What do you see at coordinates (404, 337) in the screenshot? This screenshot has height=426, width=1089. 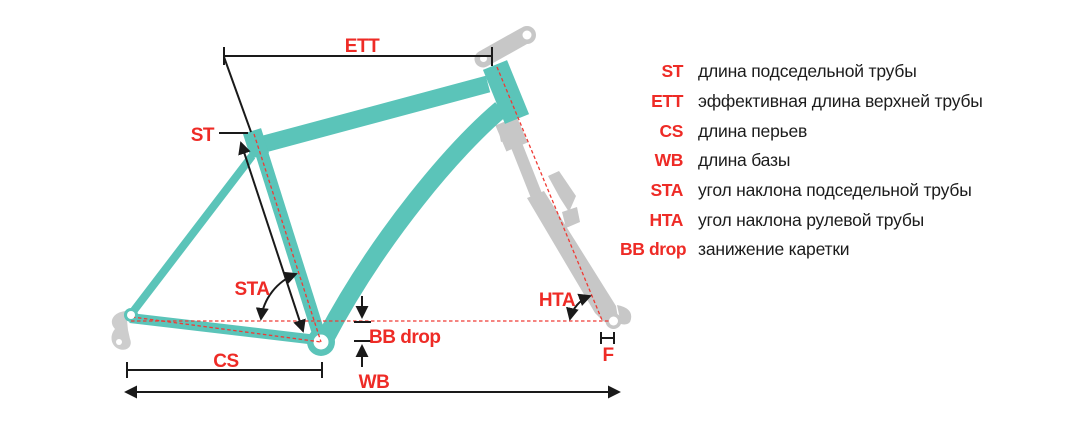 I see `label-bb-drop: BB drop` at bounding box center [404, 337].